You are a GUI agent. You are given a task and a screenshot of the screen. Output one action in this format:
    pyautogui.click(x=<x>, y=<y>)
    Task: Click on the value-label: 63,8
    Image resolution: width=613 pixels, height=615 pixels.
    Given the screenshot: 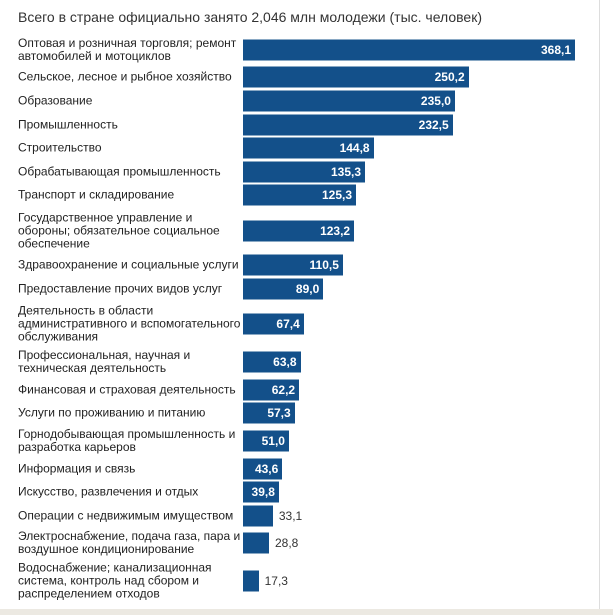 What is the action you would take?
    pyautogui.click(x=285, y=362)
    